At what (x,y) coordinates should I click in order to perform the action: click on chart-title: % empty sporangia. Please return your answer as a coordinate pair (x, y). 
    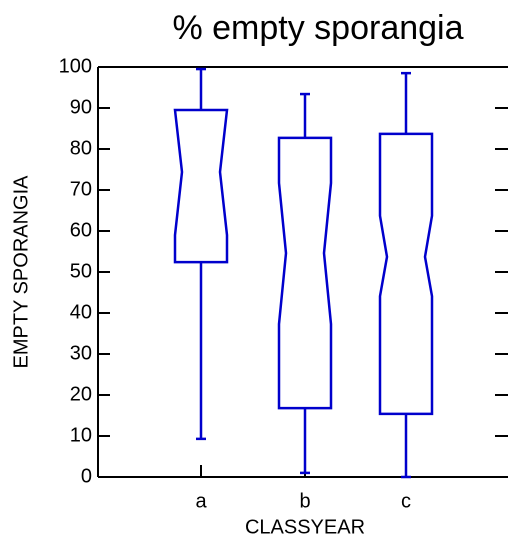
    Looking at the image, I should click on (317, 28).